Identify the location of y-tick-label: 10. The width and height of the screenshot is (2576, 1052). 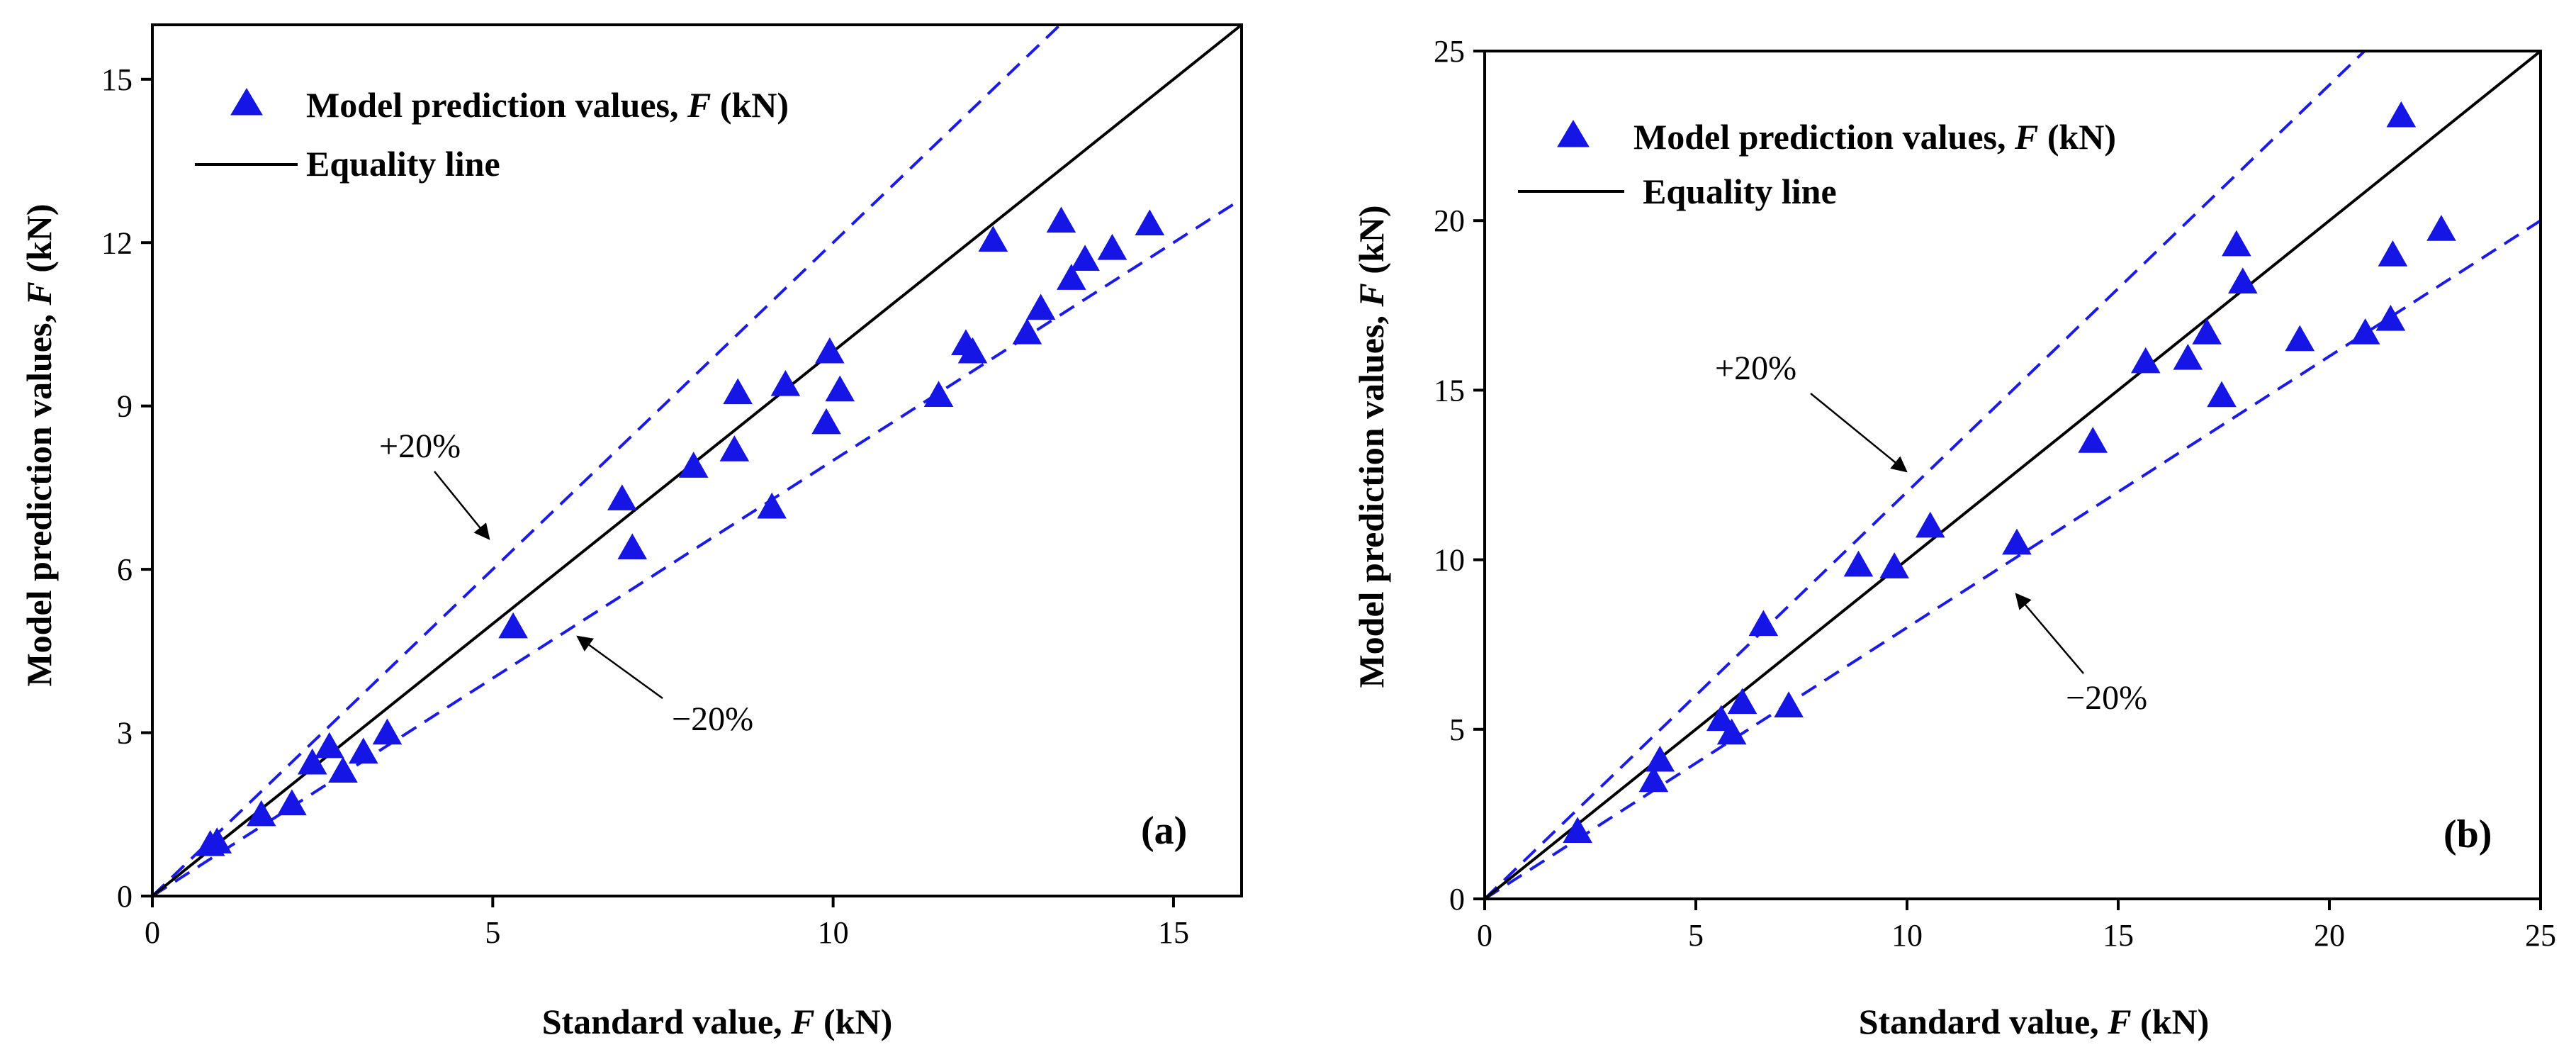
(1449, 560).